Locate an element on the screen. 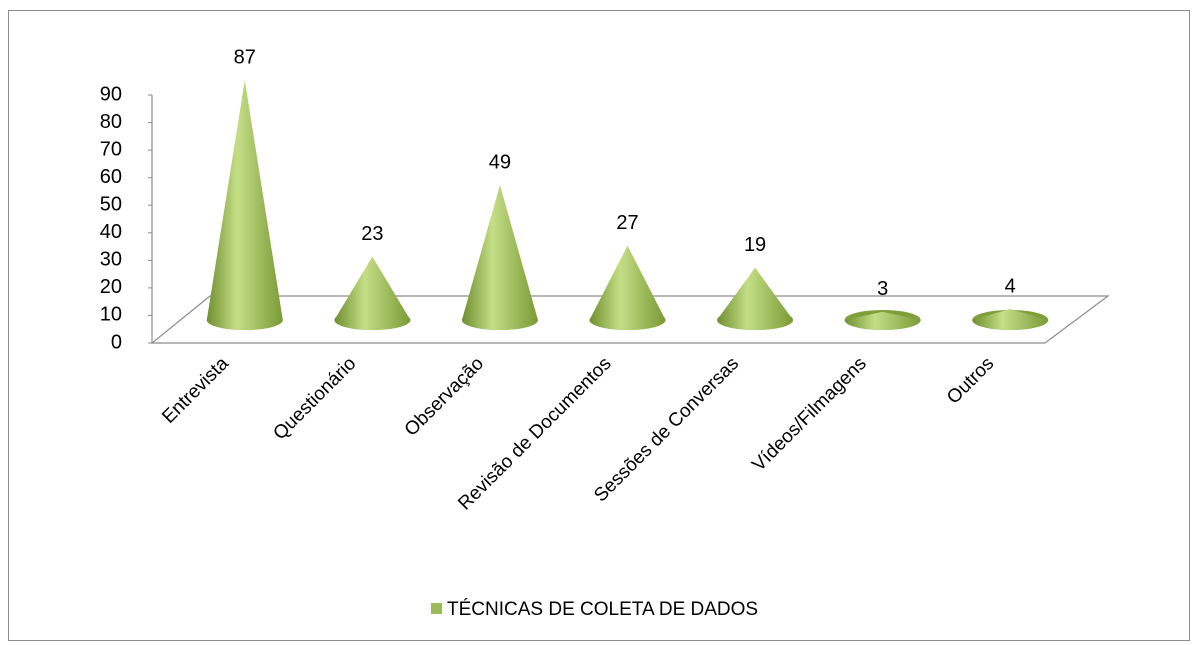  y-tick-label: 30 is located at coordinates (111, 260).